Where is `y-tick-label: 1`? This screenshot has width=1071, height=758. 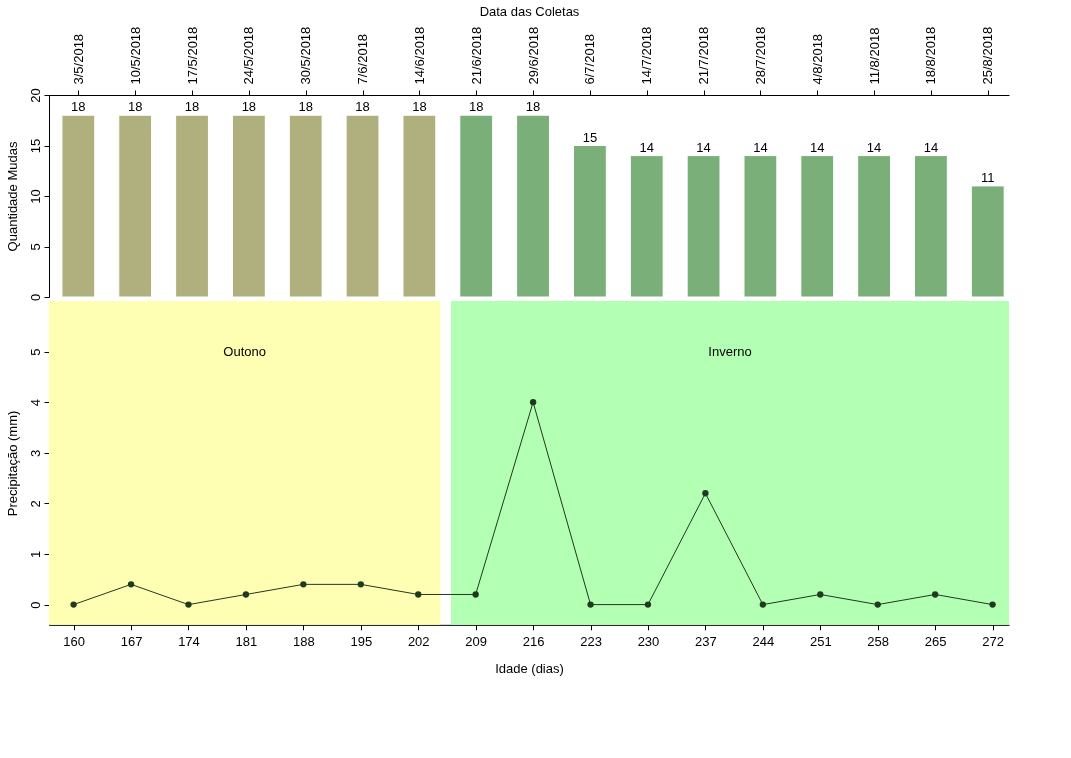
y-tick-label: 1 is located at coordinates (35, 554).